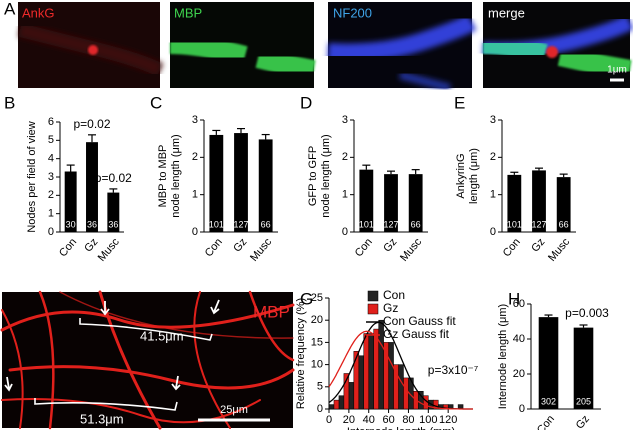  I want to click on n-label: 30, so click(71, 224).